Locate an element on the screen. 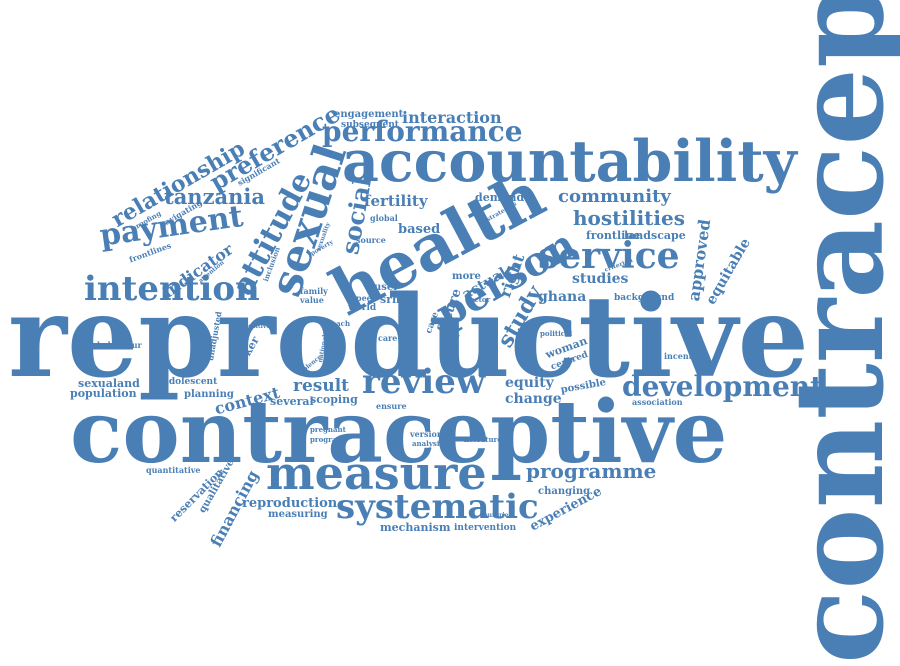 The height and width of the screenshot is (666, 900). word-landscape: landscape is located at coordinates (655, 235).